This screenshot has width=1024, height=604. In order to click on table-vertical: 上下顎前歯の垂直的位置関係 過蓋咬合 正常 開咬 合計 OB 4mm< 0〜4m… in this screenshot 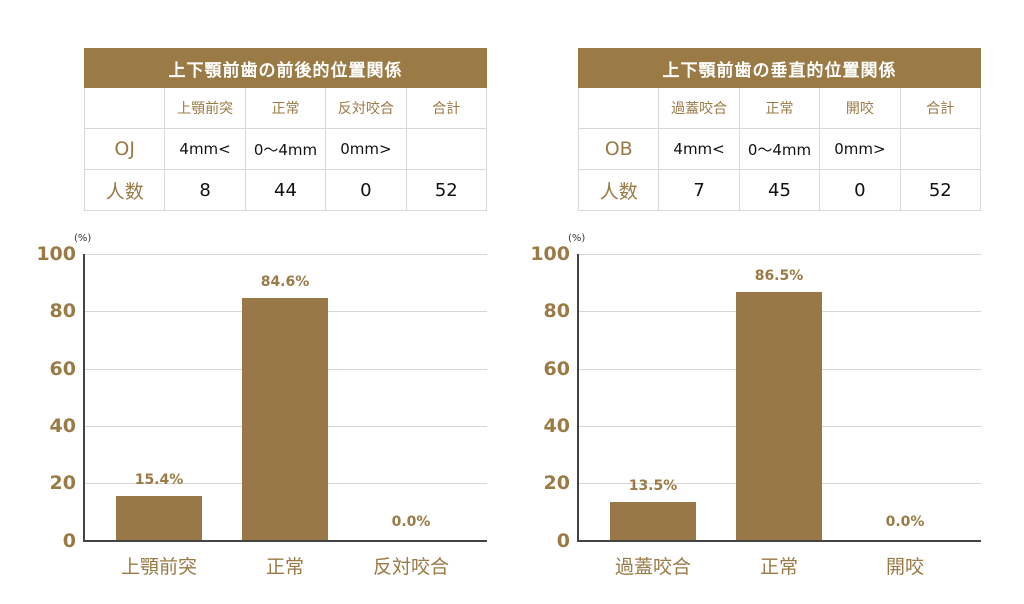, I will do `click(779, 129)`.